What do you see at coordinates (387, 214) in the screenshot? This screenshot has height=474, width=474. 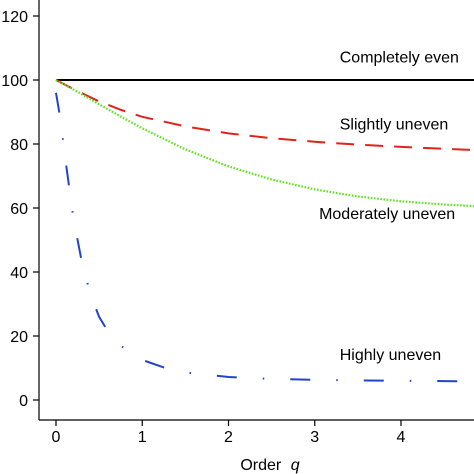 I see `series-label: Moderately uneven` at bounding box center [387, 214].